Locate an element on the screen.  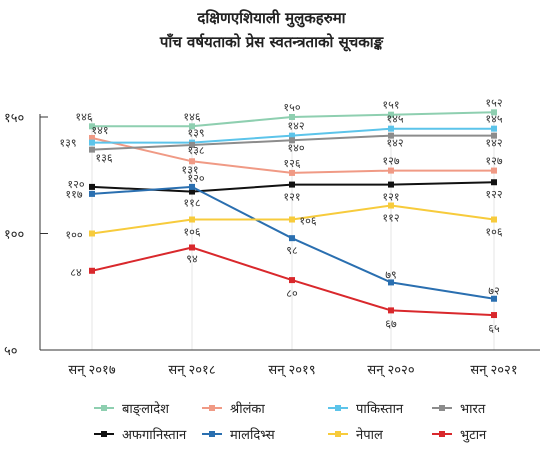
y-tick-label: १५० is located at coordinates (14, 118).